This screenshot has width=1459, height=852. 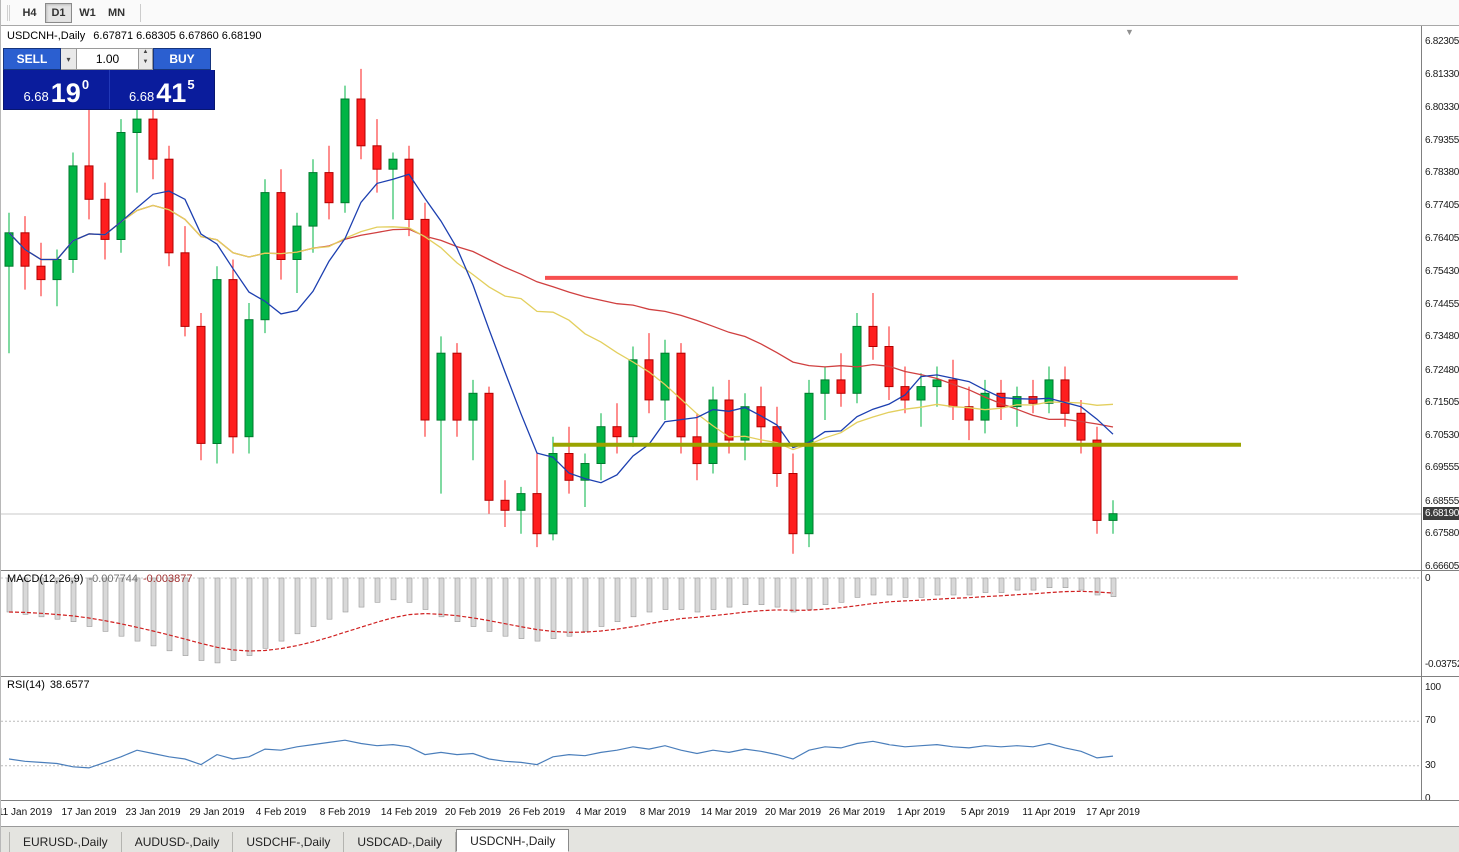 What do you see at coordinates (69, 59) in the screenshot?
I see `volume-dropdown-button: ▾` at bounding box center [69, 59].